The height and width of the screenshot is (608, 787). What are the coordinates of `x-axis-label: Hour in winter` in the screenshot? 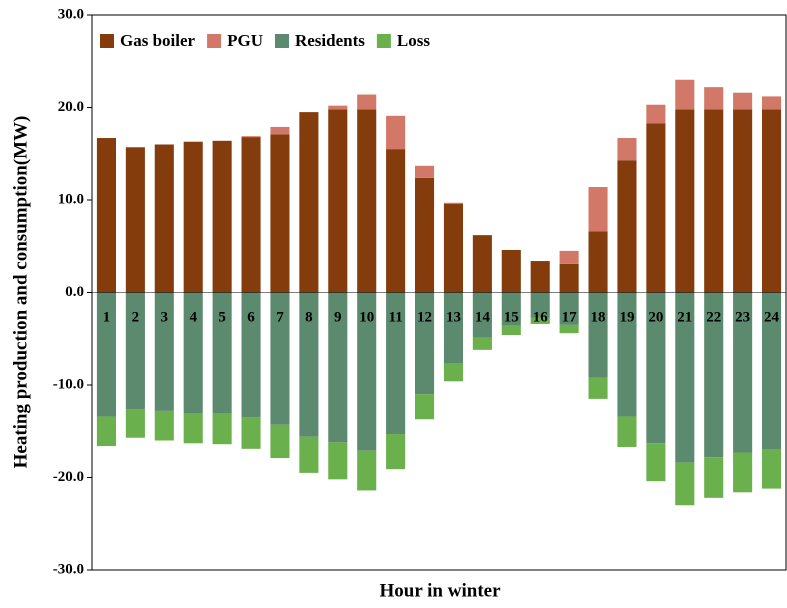 It's located at (440, 590).